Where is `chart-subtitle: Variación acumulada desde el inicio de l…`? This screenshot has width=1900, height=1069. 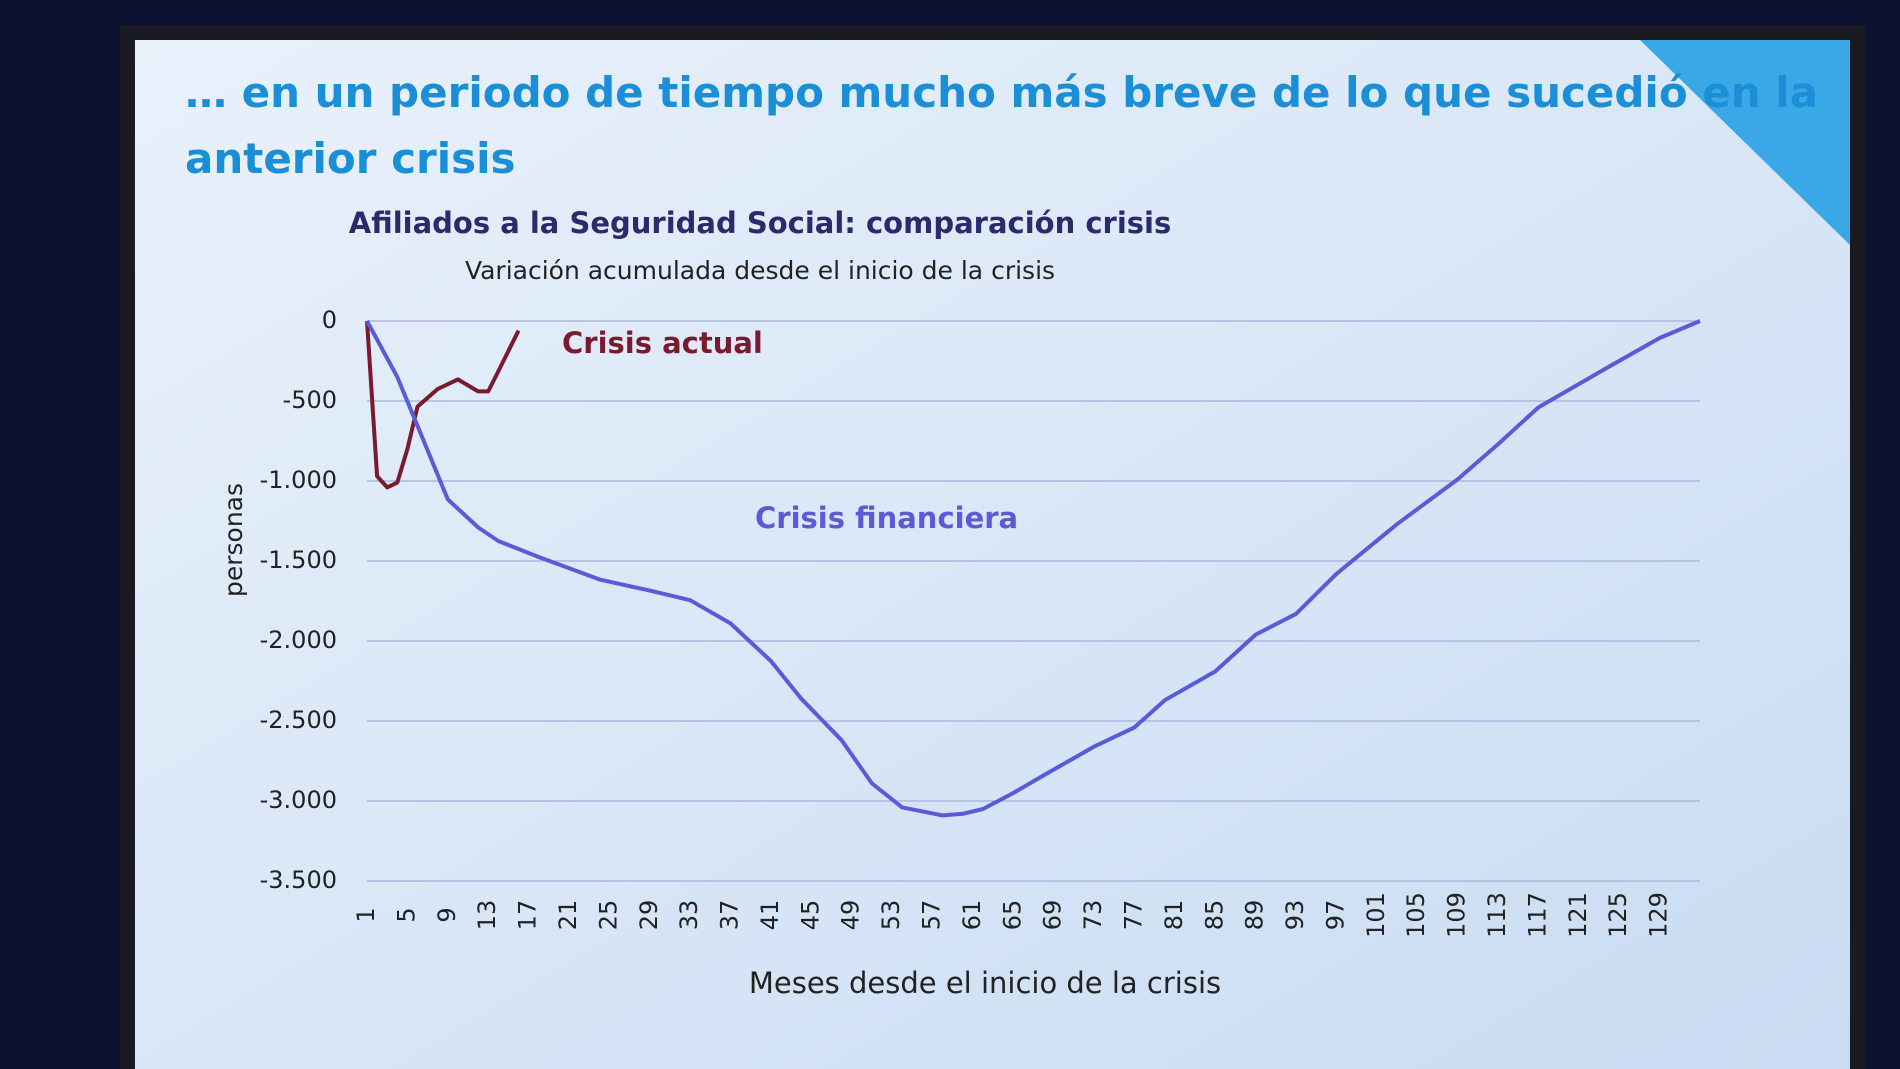
chart-subtitle: Variación acumulada desde el inicio de l… is located at coordinates (760, 270).